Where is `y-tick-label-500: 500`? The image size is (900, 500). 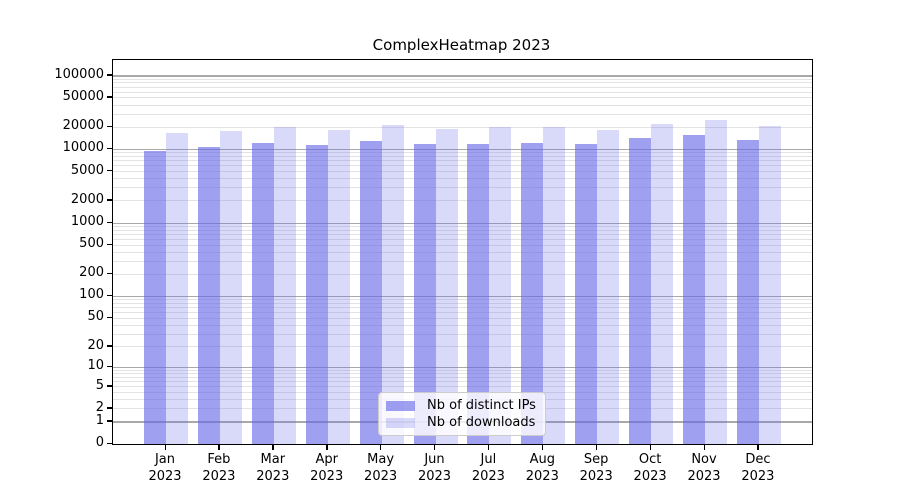
y-tick-label-500: 500 is located at coordinates (91, 244).